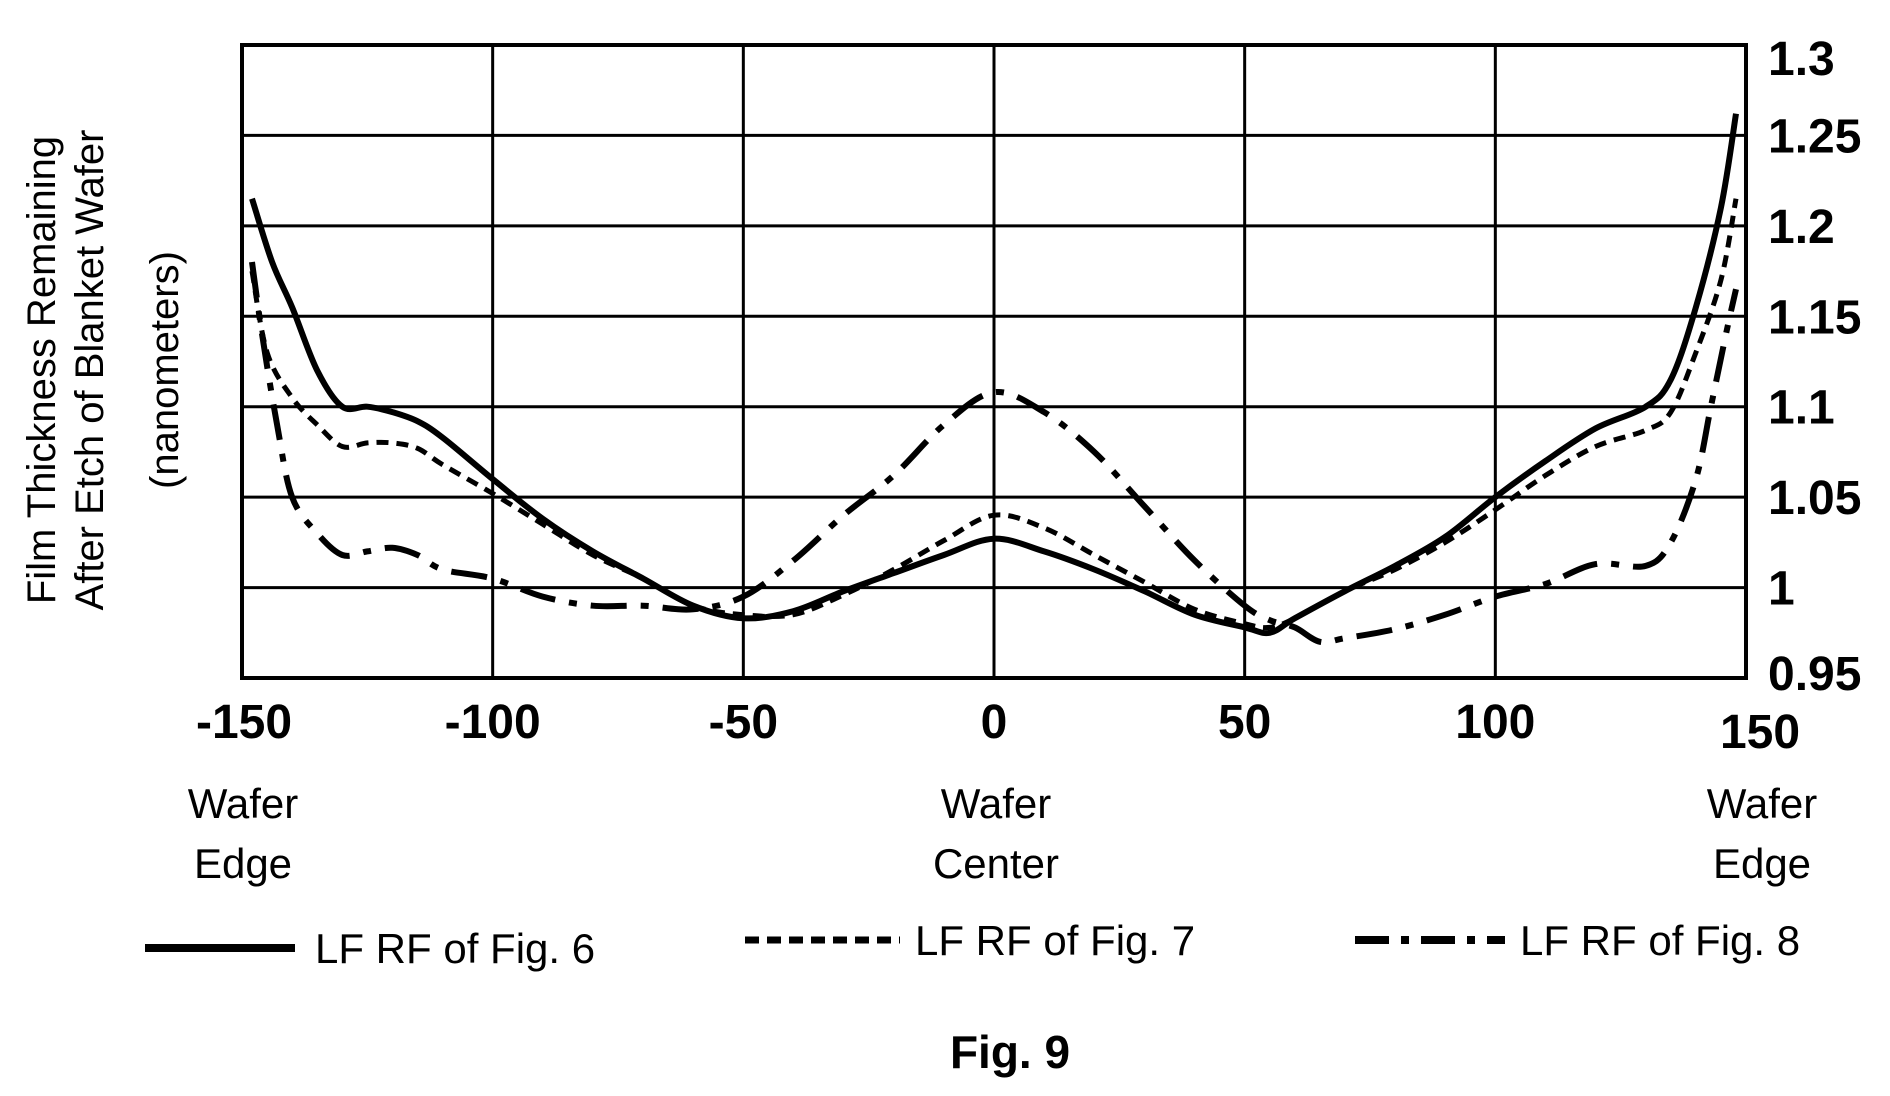  What do you see at coordinates (1762, 863) in the screenshot?
I see `right-edge-label-line-2: Edge` at bounding box center [1762, 863].